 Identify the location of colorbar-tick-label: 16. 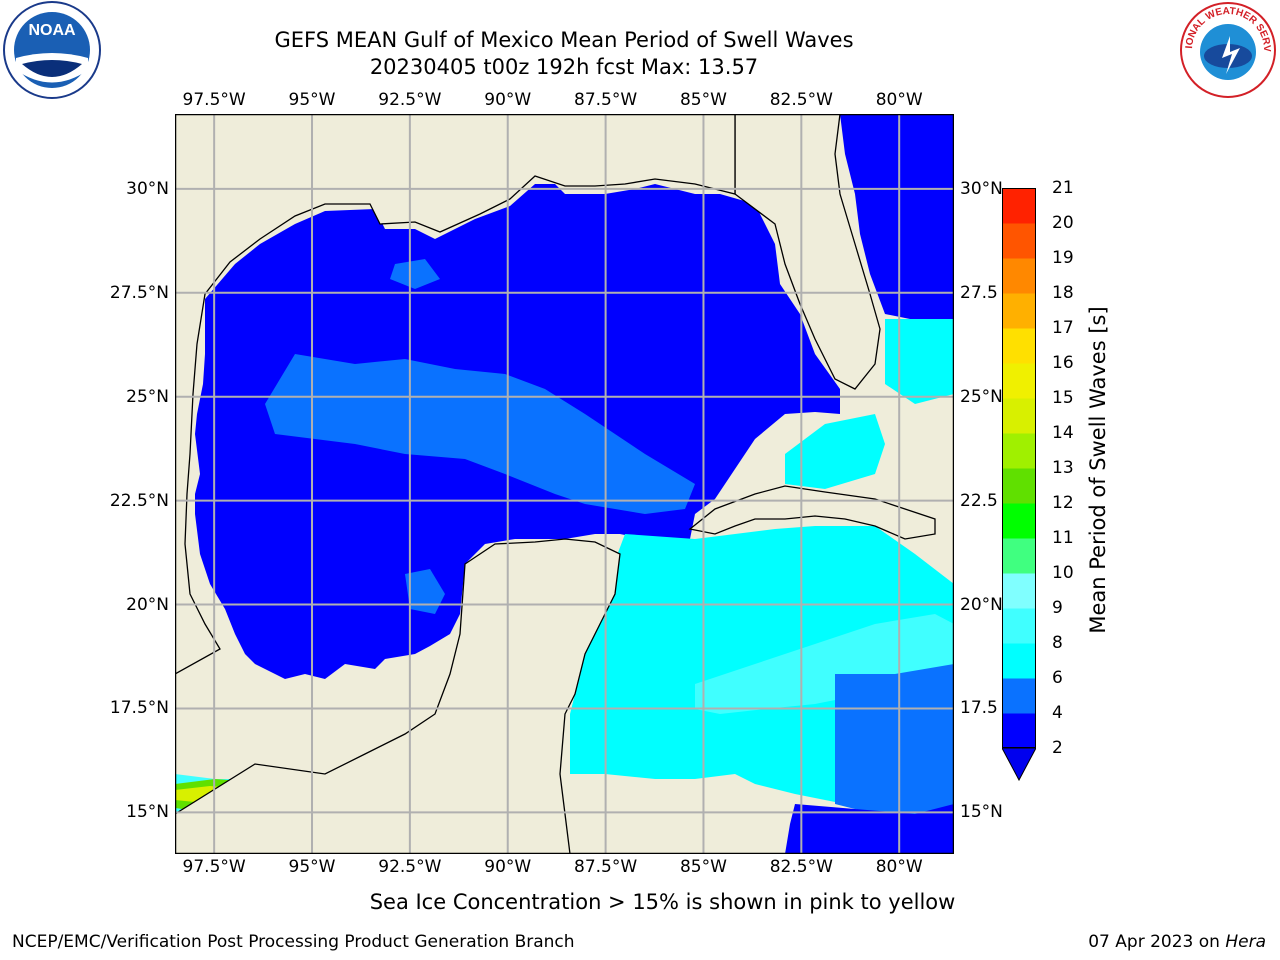
(1063, 363).